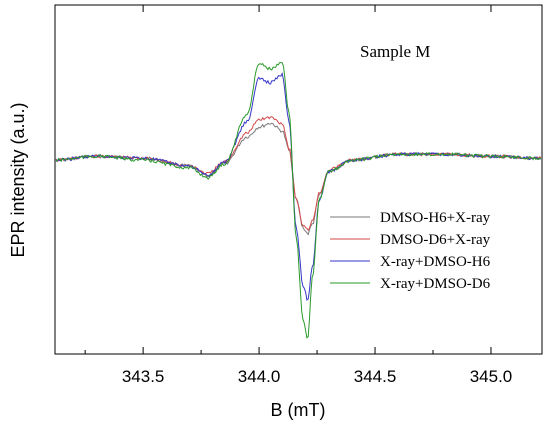  What do you see at coordinates (435, 218) in the screenshot?
I see `legend-label: DMSO-H6+X-ray` at bounding box center [435, 218].